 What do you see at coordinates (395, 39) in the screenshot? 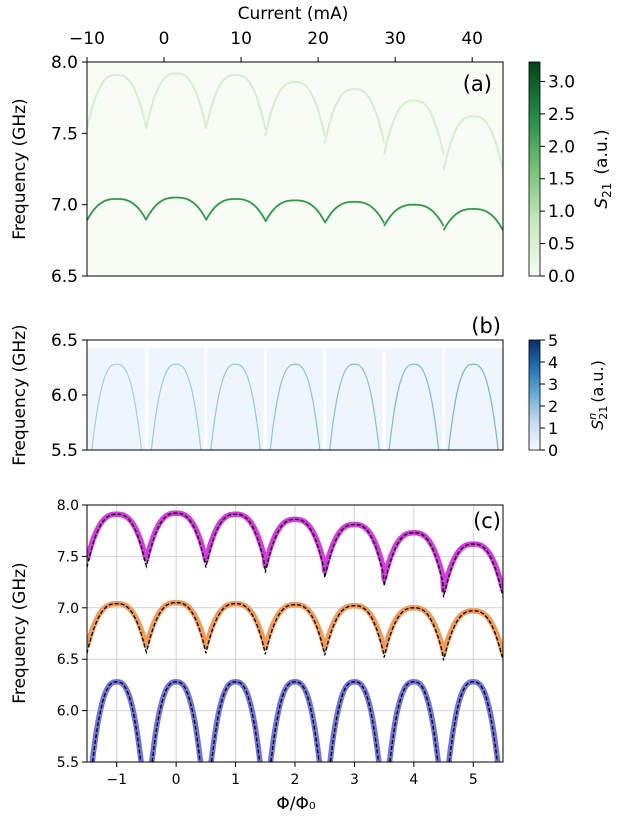
I see `panel-a-top-tick-label-4: 30` at bounding box center [395, 39].